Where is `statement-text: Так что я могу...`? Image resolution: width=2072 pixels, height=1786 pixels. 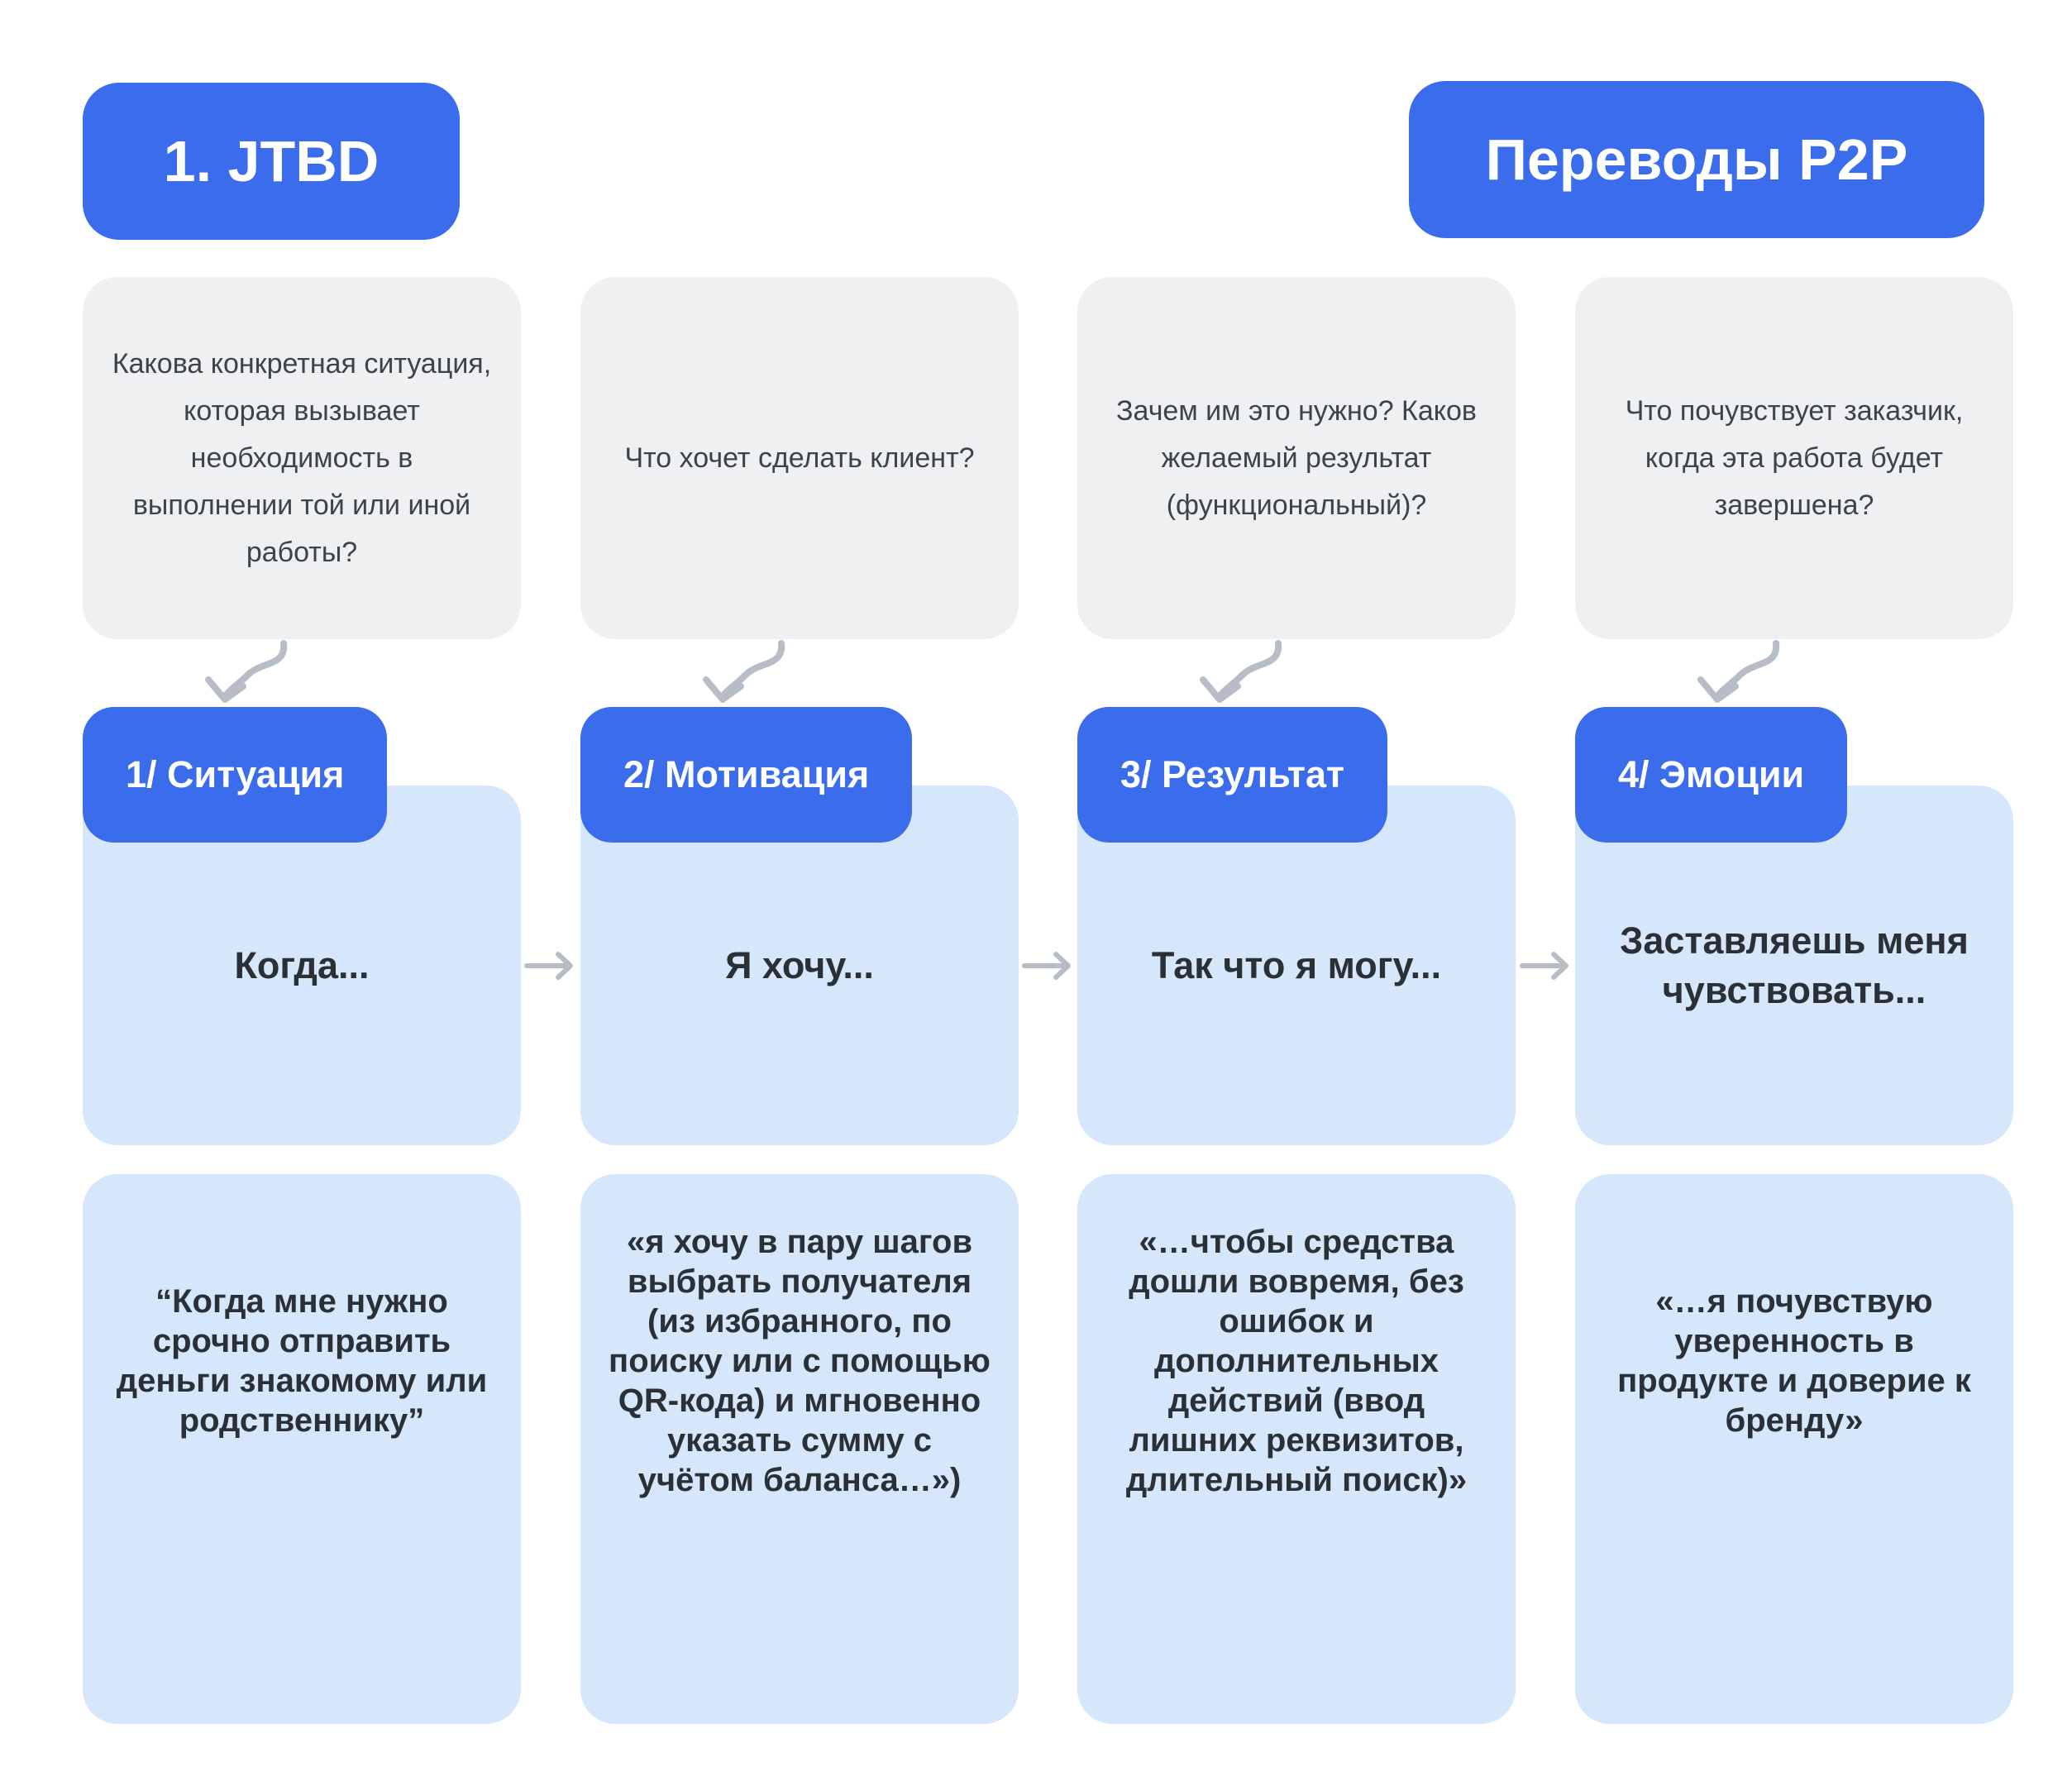 statement-text: Так что я могу... is located at coordinates (1296, 964).